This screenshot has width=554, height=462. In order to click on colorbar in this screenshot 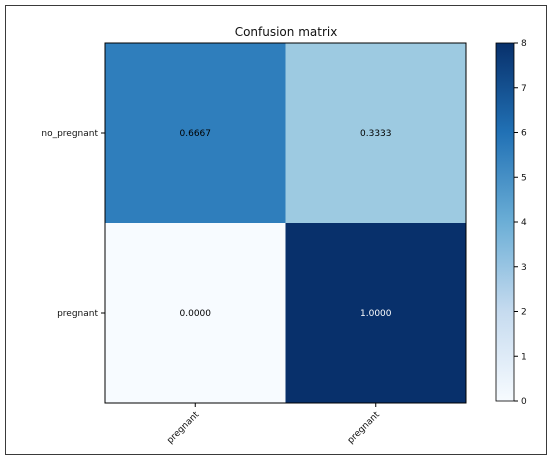, I will do `click(505, 222)`.